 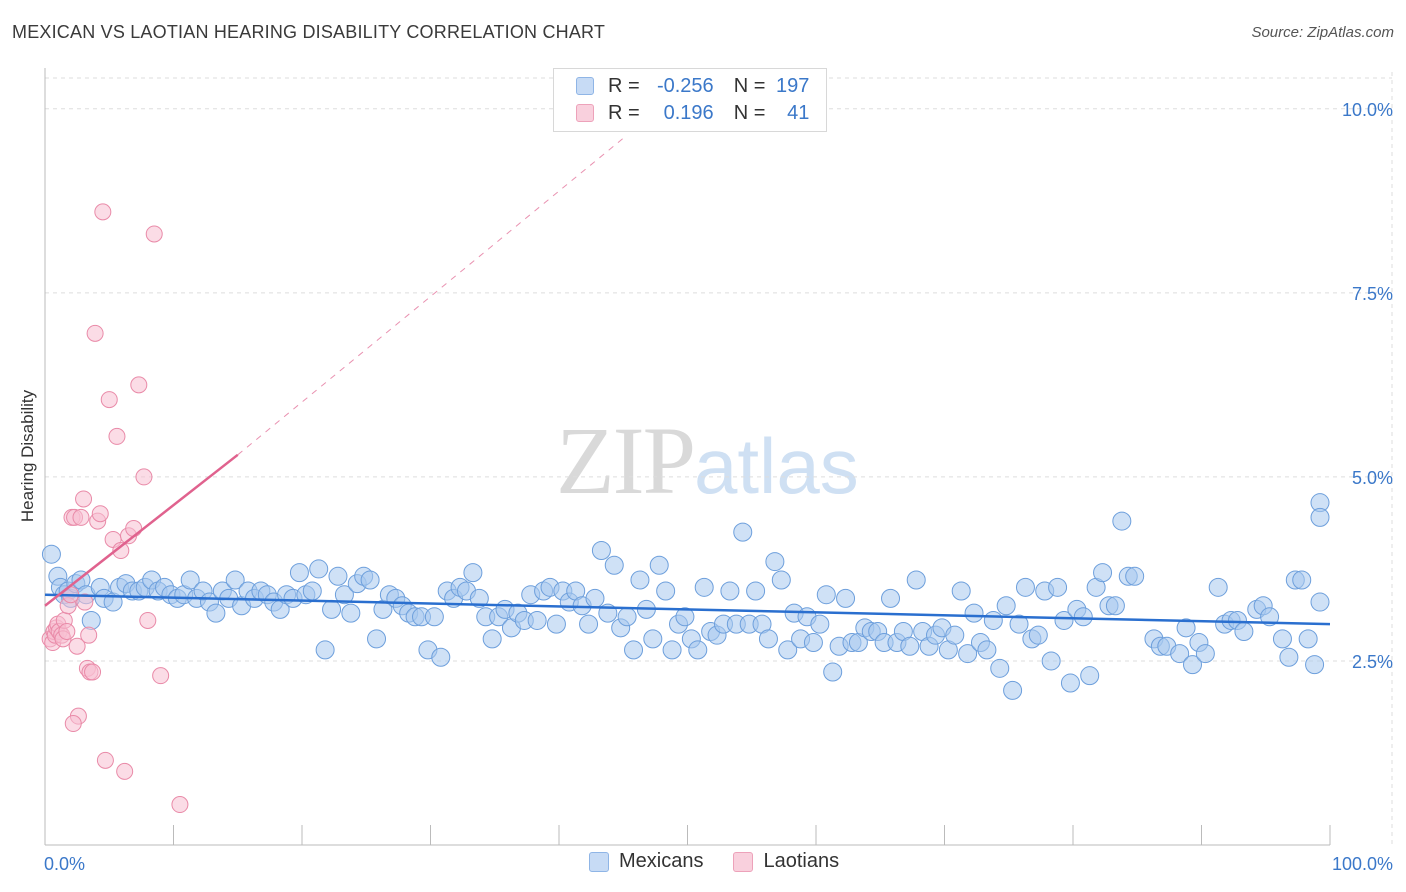 I want to click on y-tick-label: 2.5%, so click(x=1372, y=662).